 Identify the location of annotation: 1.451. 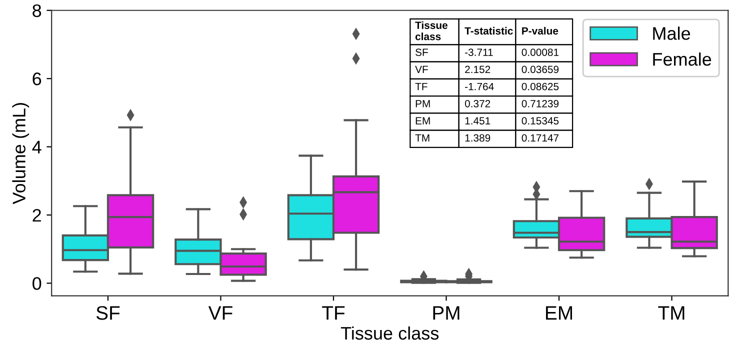
(477, 120).